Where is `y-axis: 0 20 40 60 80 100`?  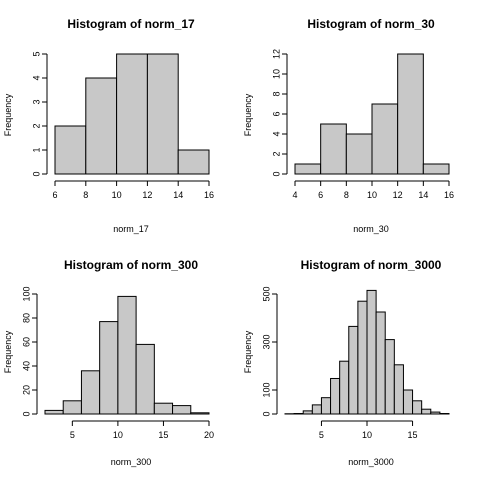
y-axis: 0 20 40 60 80 100 is located at coordinates (29, 351).